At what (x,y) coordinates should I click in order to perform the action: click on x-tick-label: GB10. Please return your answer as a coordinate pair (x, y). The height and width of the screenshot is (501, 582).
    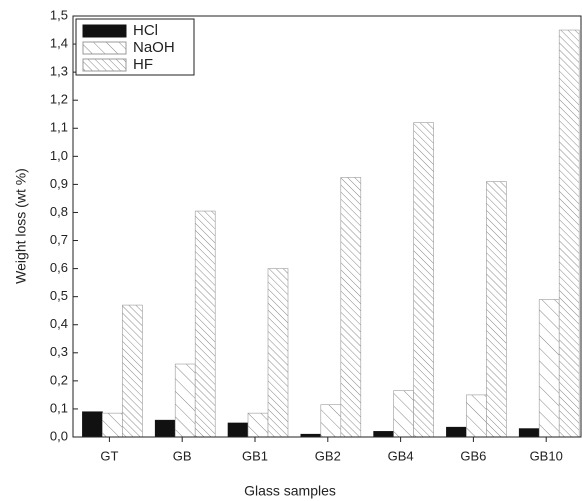
    Looking at the image, I should click on (546, 455).